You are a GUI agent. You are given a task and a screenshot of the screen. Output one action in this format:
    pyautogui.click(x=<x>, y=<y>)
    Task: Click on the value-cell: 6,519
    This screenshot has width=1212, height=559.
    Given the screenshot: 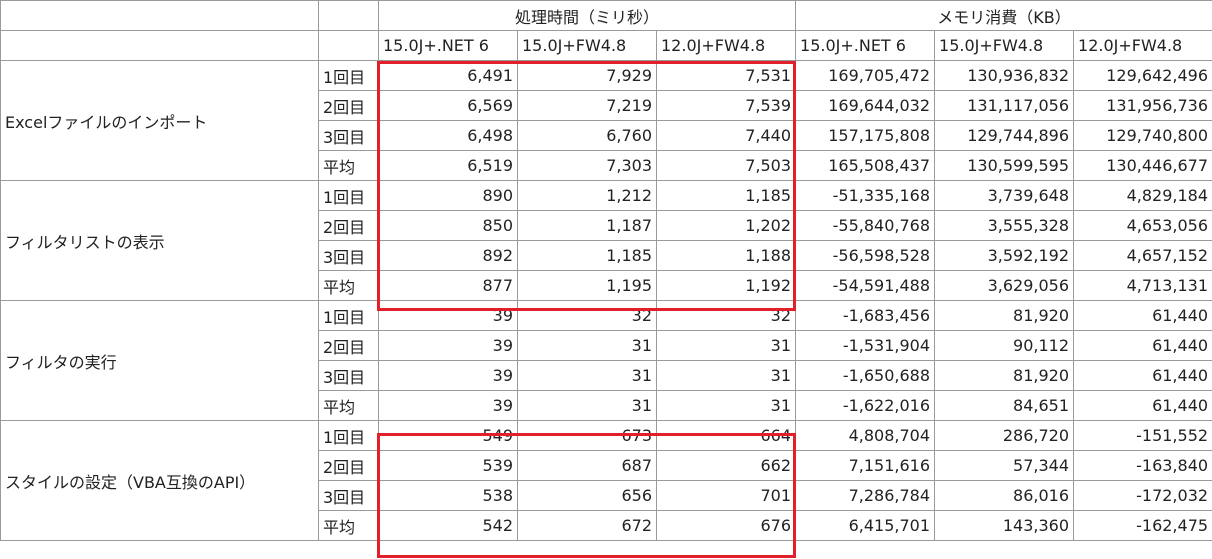 What is the action you would take?
    pyautogui.click(x=448, y=165)
    